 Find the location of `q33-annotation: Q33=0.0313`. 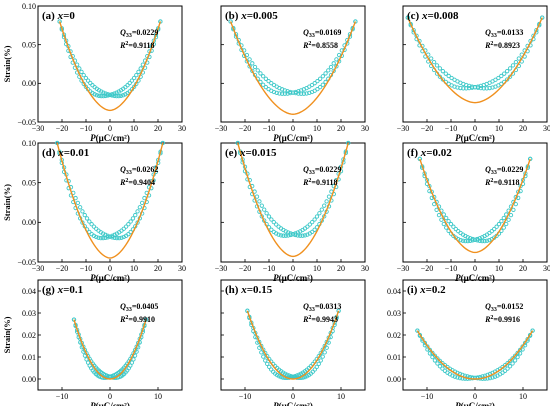

q33-annotation: Q33=0.0313 is located at coordinates (322, 307).